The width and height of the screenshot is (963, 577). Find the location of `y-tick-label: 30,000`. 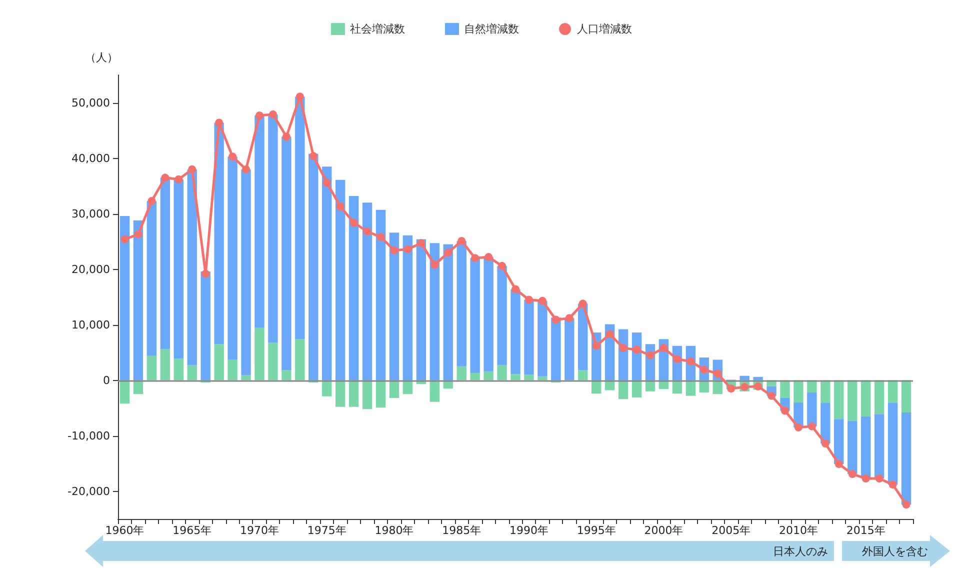

y-tick-label: 30,000 is located at coordinates (91, 213).